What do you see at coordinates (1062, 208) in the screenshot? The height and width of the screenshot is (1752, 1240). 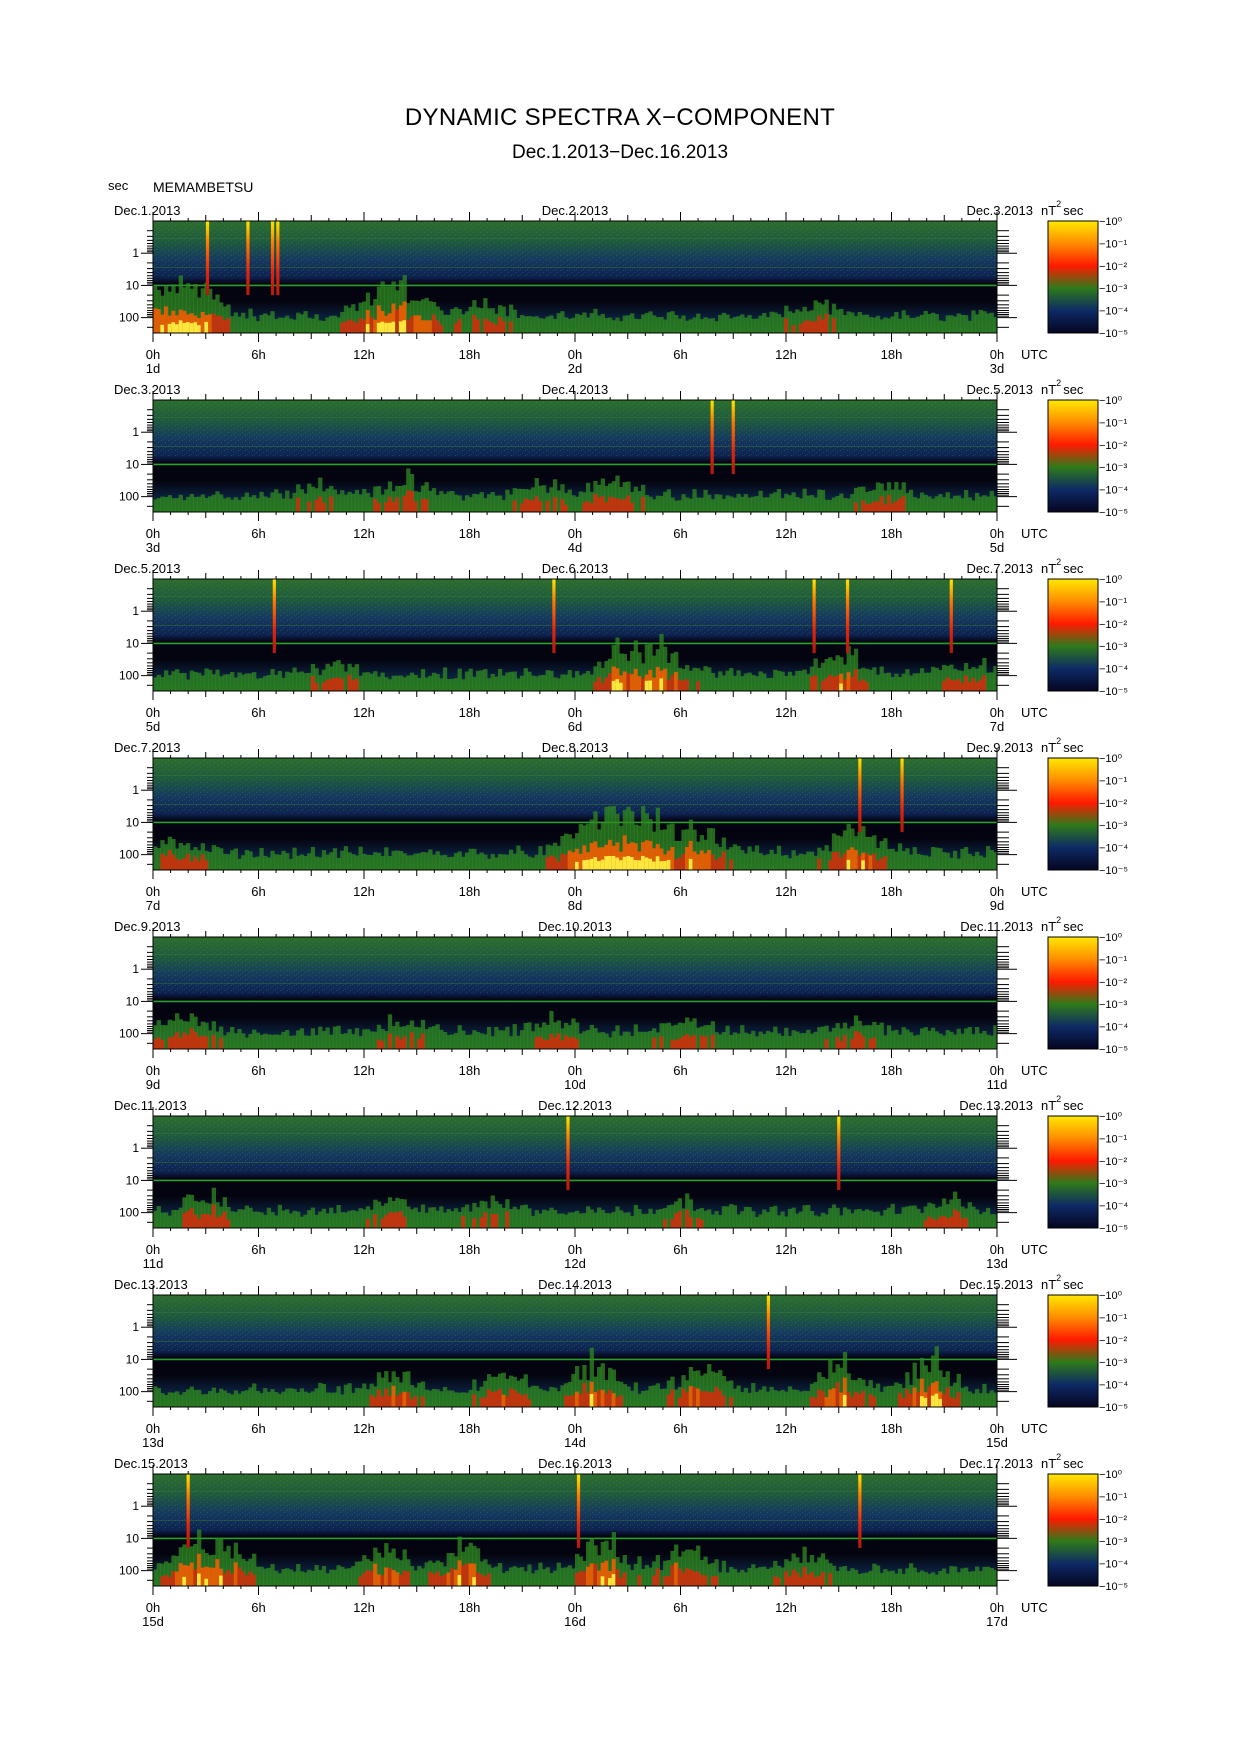 I see `colorbar-unit: nT2 sec` at bounding box center [1062, 208].